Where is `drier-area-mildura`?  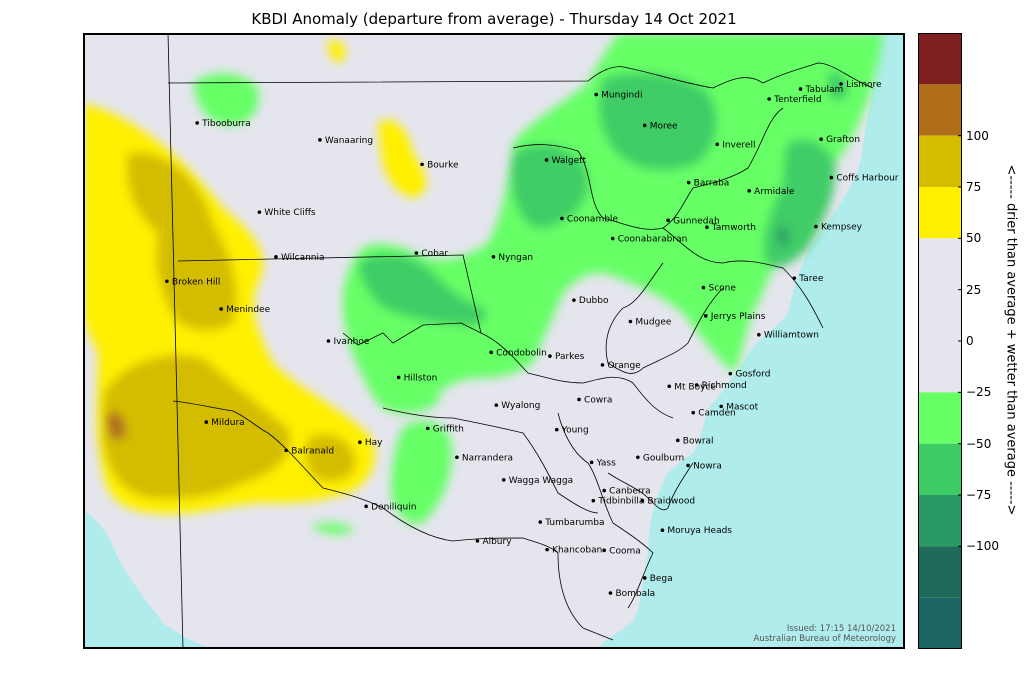
drier-area-mildura is located at coordinates (197, 427).